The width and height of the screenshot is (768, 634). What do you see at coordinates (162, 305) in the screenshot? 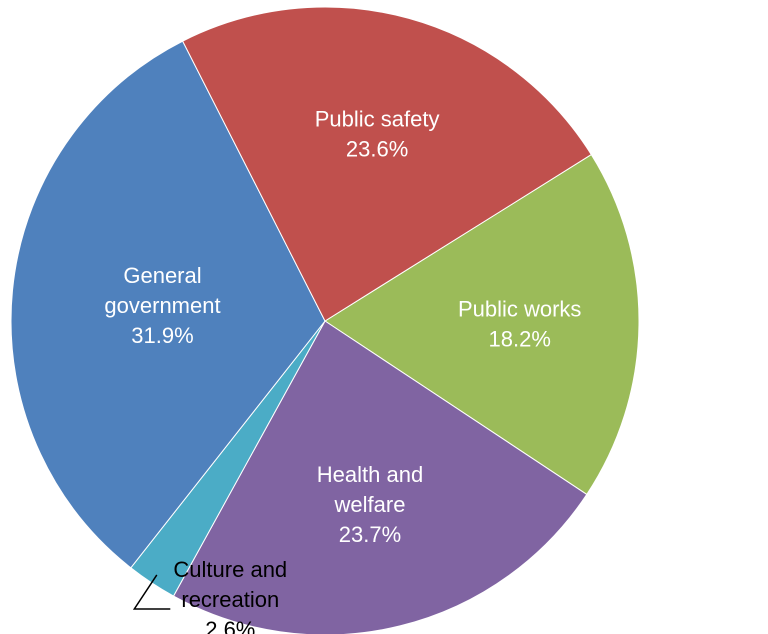
I see `slice-category-label: government` at bounding box center [162, 305].